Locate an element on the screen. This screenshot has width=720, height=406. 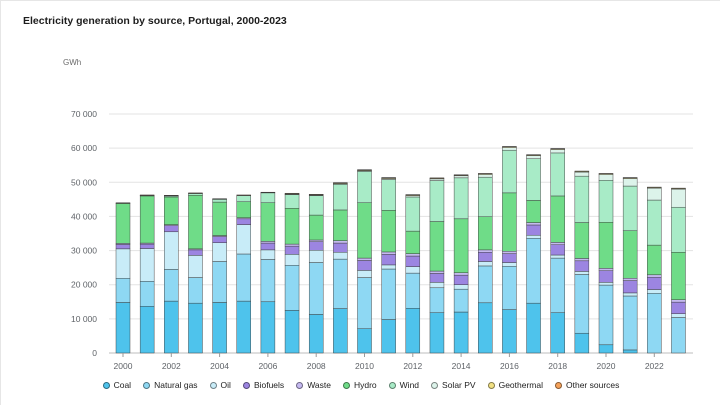
bar-stack-2013 is located at coordinates (437, 265).